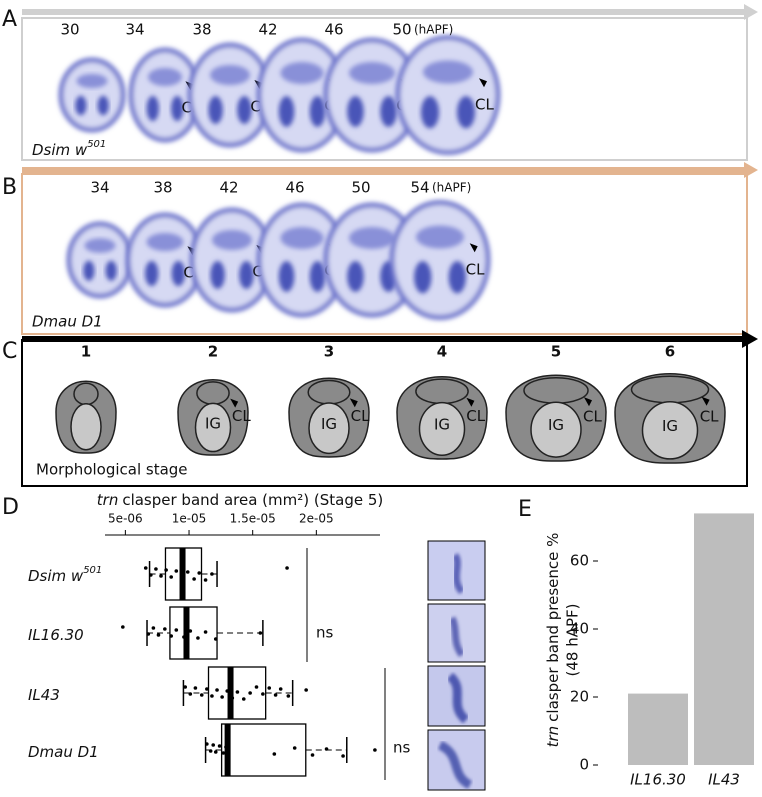 The image size is (762, 797). I want to click on panel-label: E, so click(525, 509).